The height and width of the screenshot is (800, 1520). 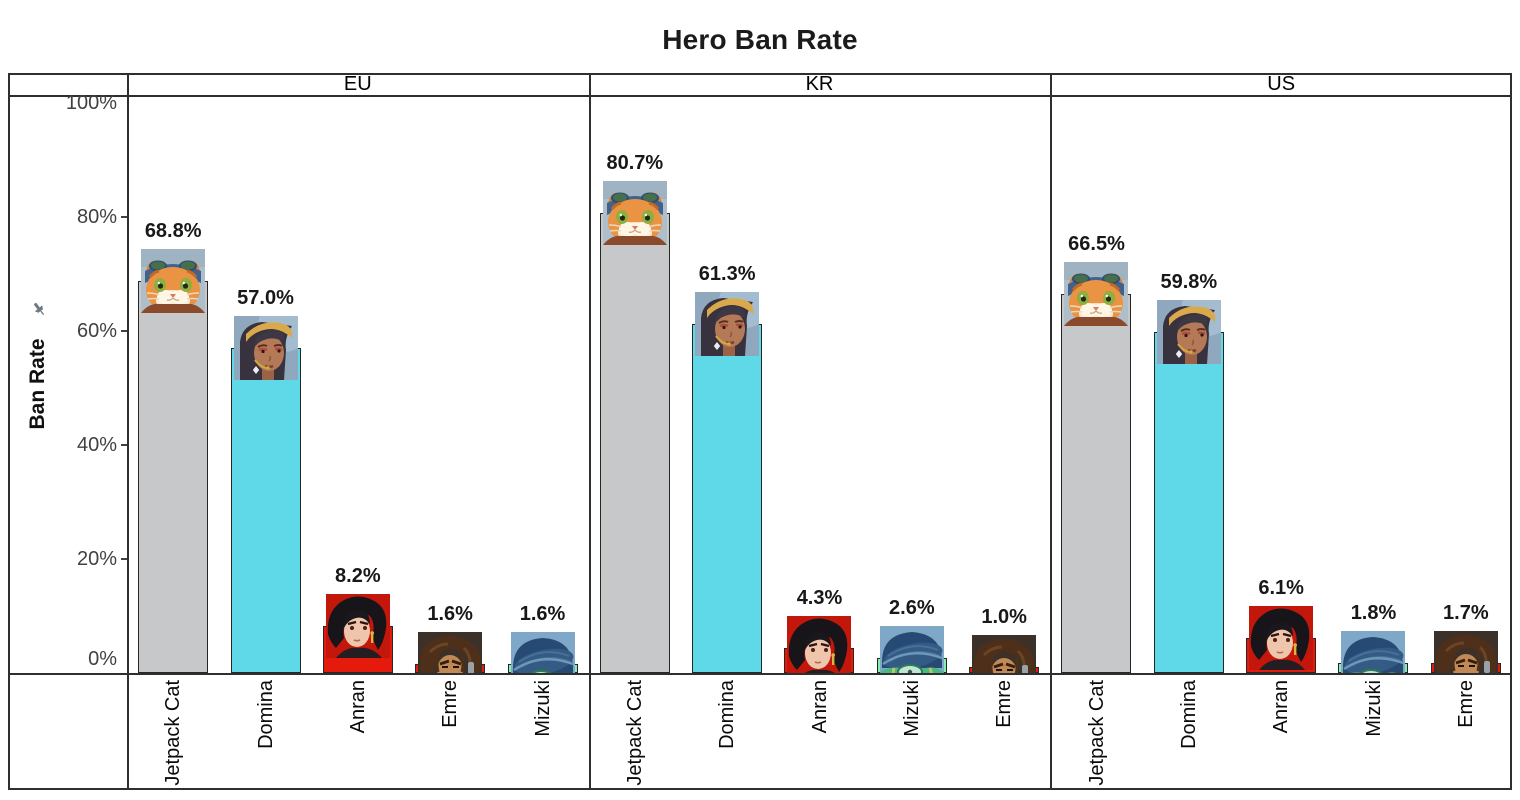 What do you see at coordinates (760, 96) in the screenshot?
I see `header-divider-line` at bounding box center [760, 96].